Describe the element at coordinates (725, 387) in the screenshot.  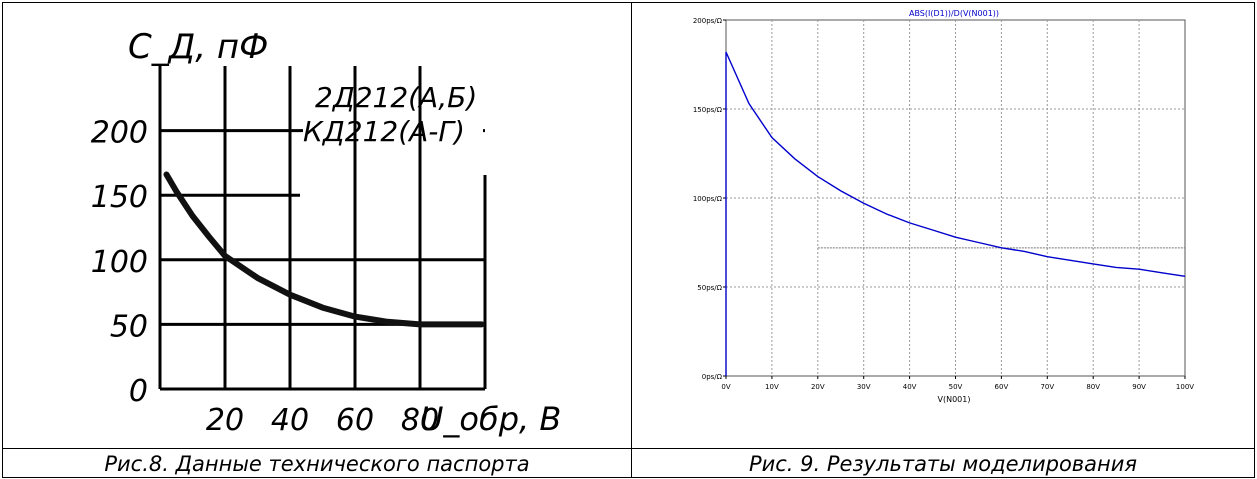
I see `simulation-x-tick-label: 0V` at that location.